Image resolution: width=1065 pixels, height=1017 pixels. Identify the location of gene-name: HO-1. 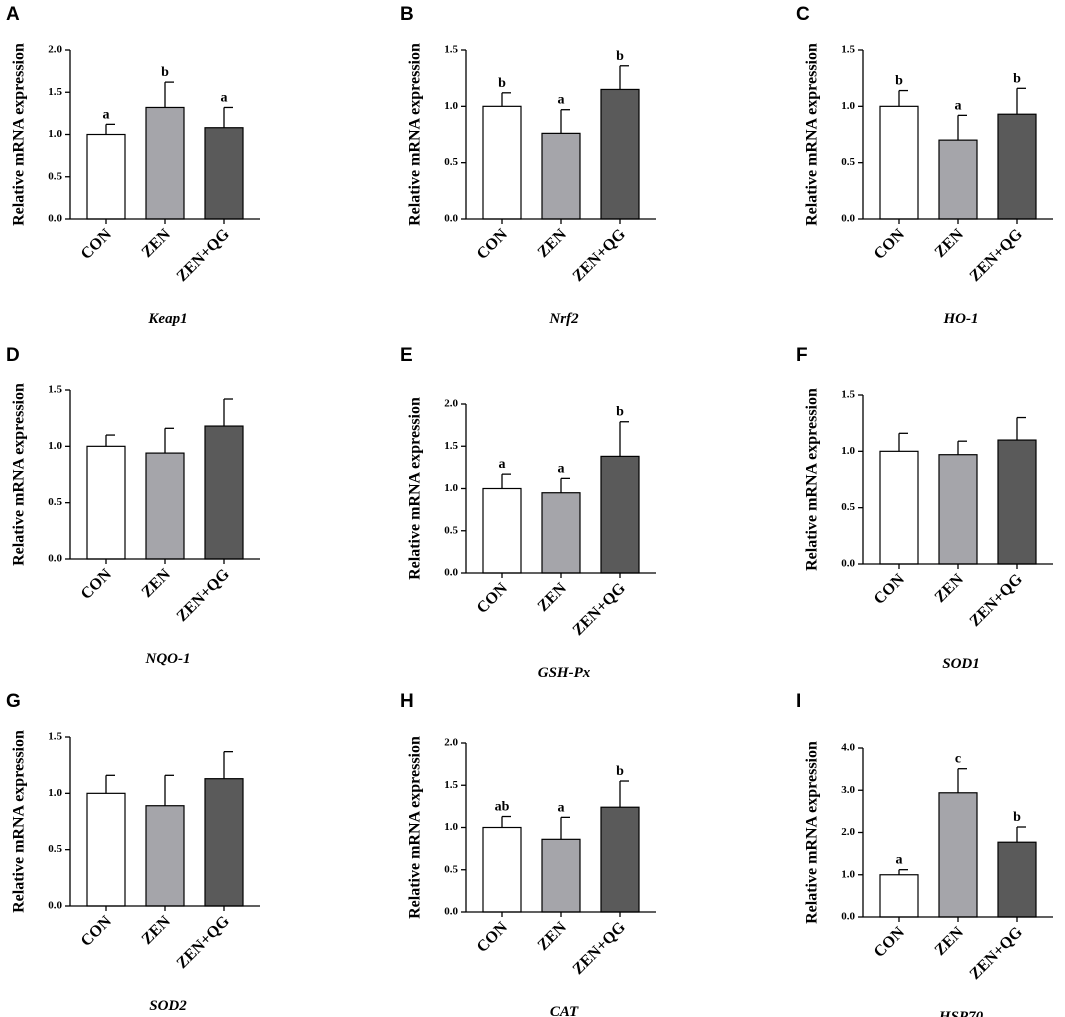
(961, 319).